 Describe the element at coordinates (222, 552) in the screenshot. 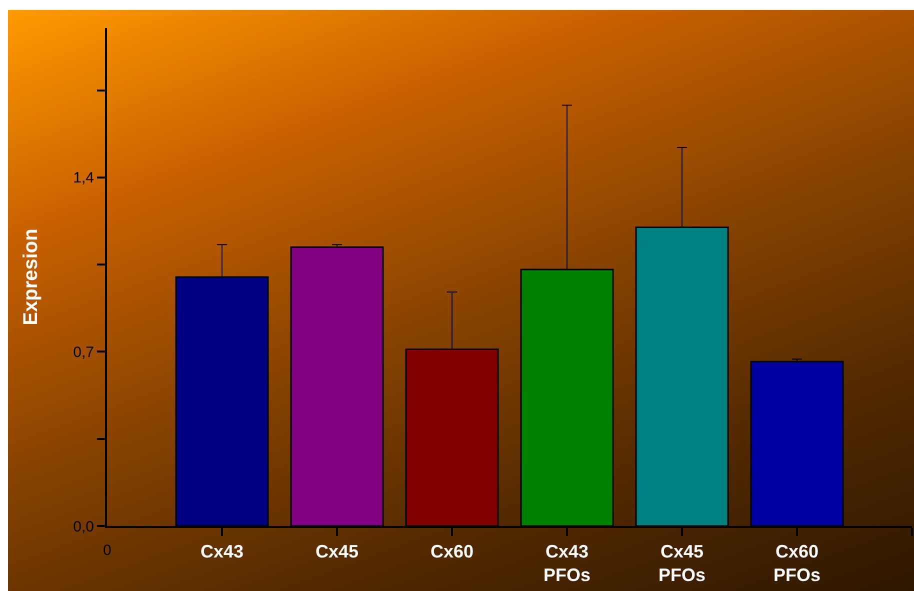

I see `x-tick-label: Cx43` at that location.